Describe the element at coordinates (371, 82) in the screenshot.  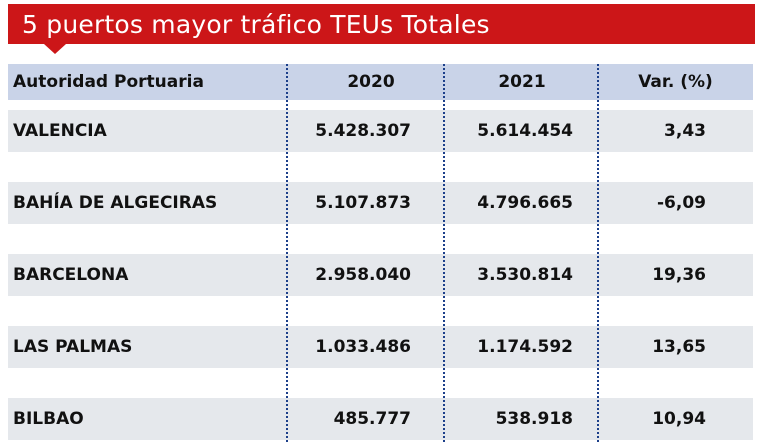
I see `header-2020: 2020` at that location.